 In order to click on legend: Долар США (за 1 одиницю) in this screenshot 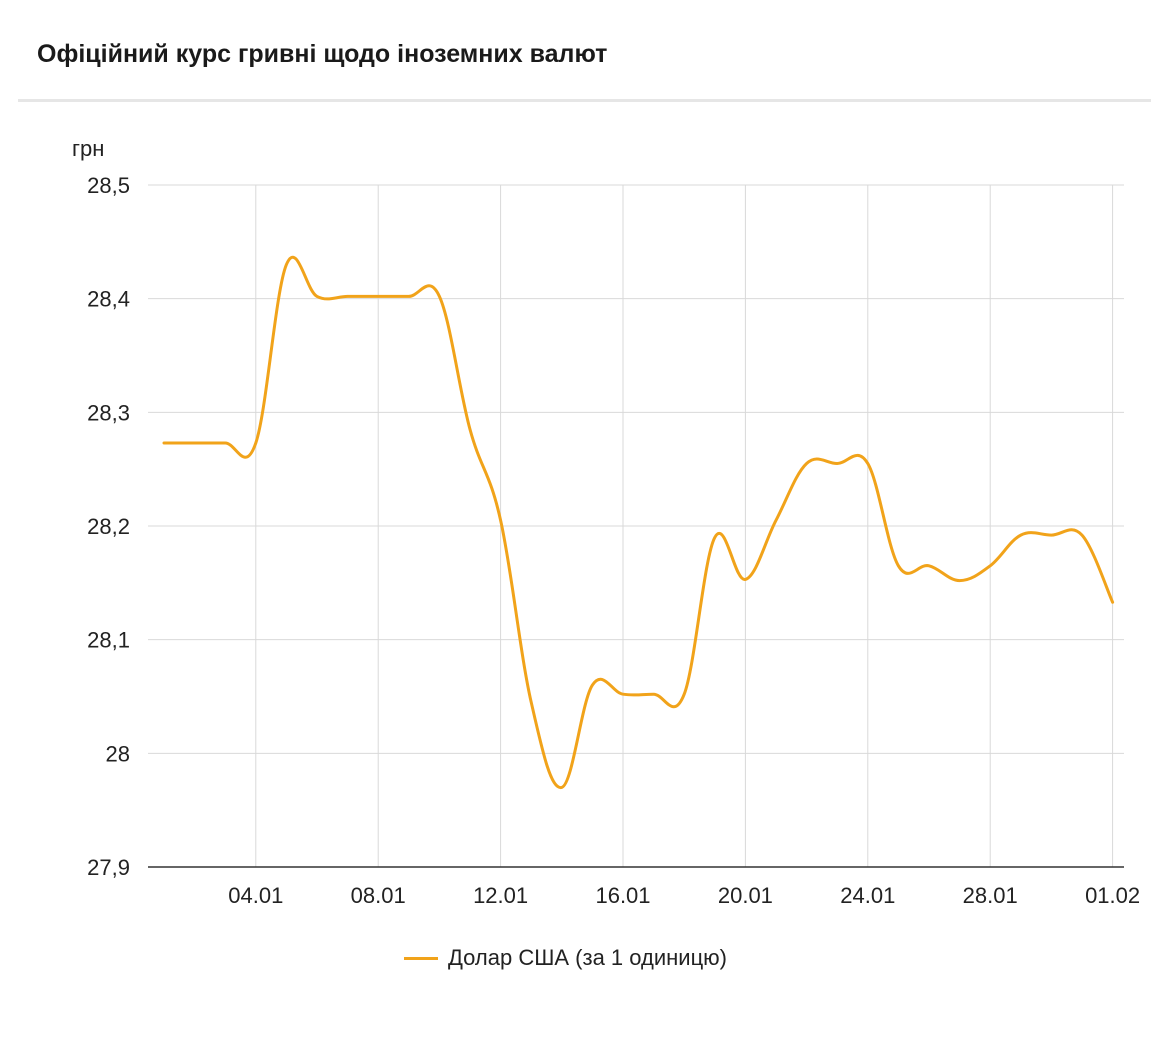, I will do `click(565, 958)`.